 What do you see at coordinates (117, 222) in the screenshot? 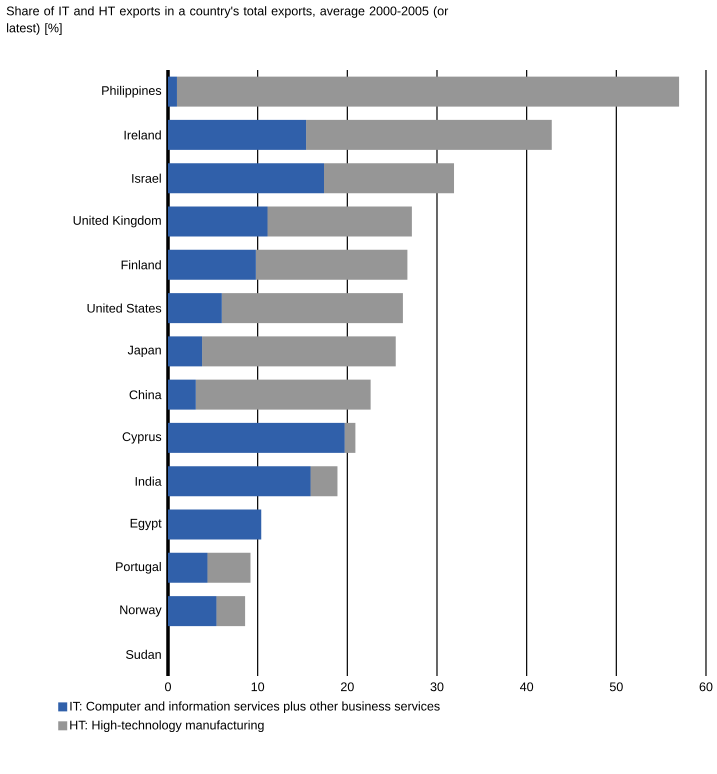
I see `y-tick-label: United Kingdom` at bounding box center [117, 222].